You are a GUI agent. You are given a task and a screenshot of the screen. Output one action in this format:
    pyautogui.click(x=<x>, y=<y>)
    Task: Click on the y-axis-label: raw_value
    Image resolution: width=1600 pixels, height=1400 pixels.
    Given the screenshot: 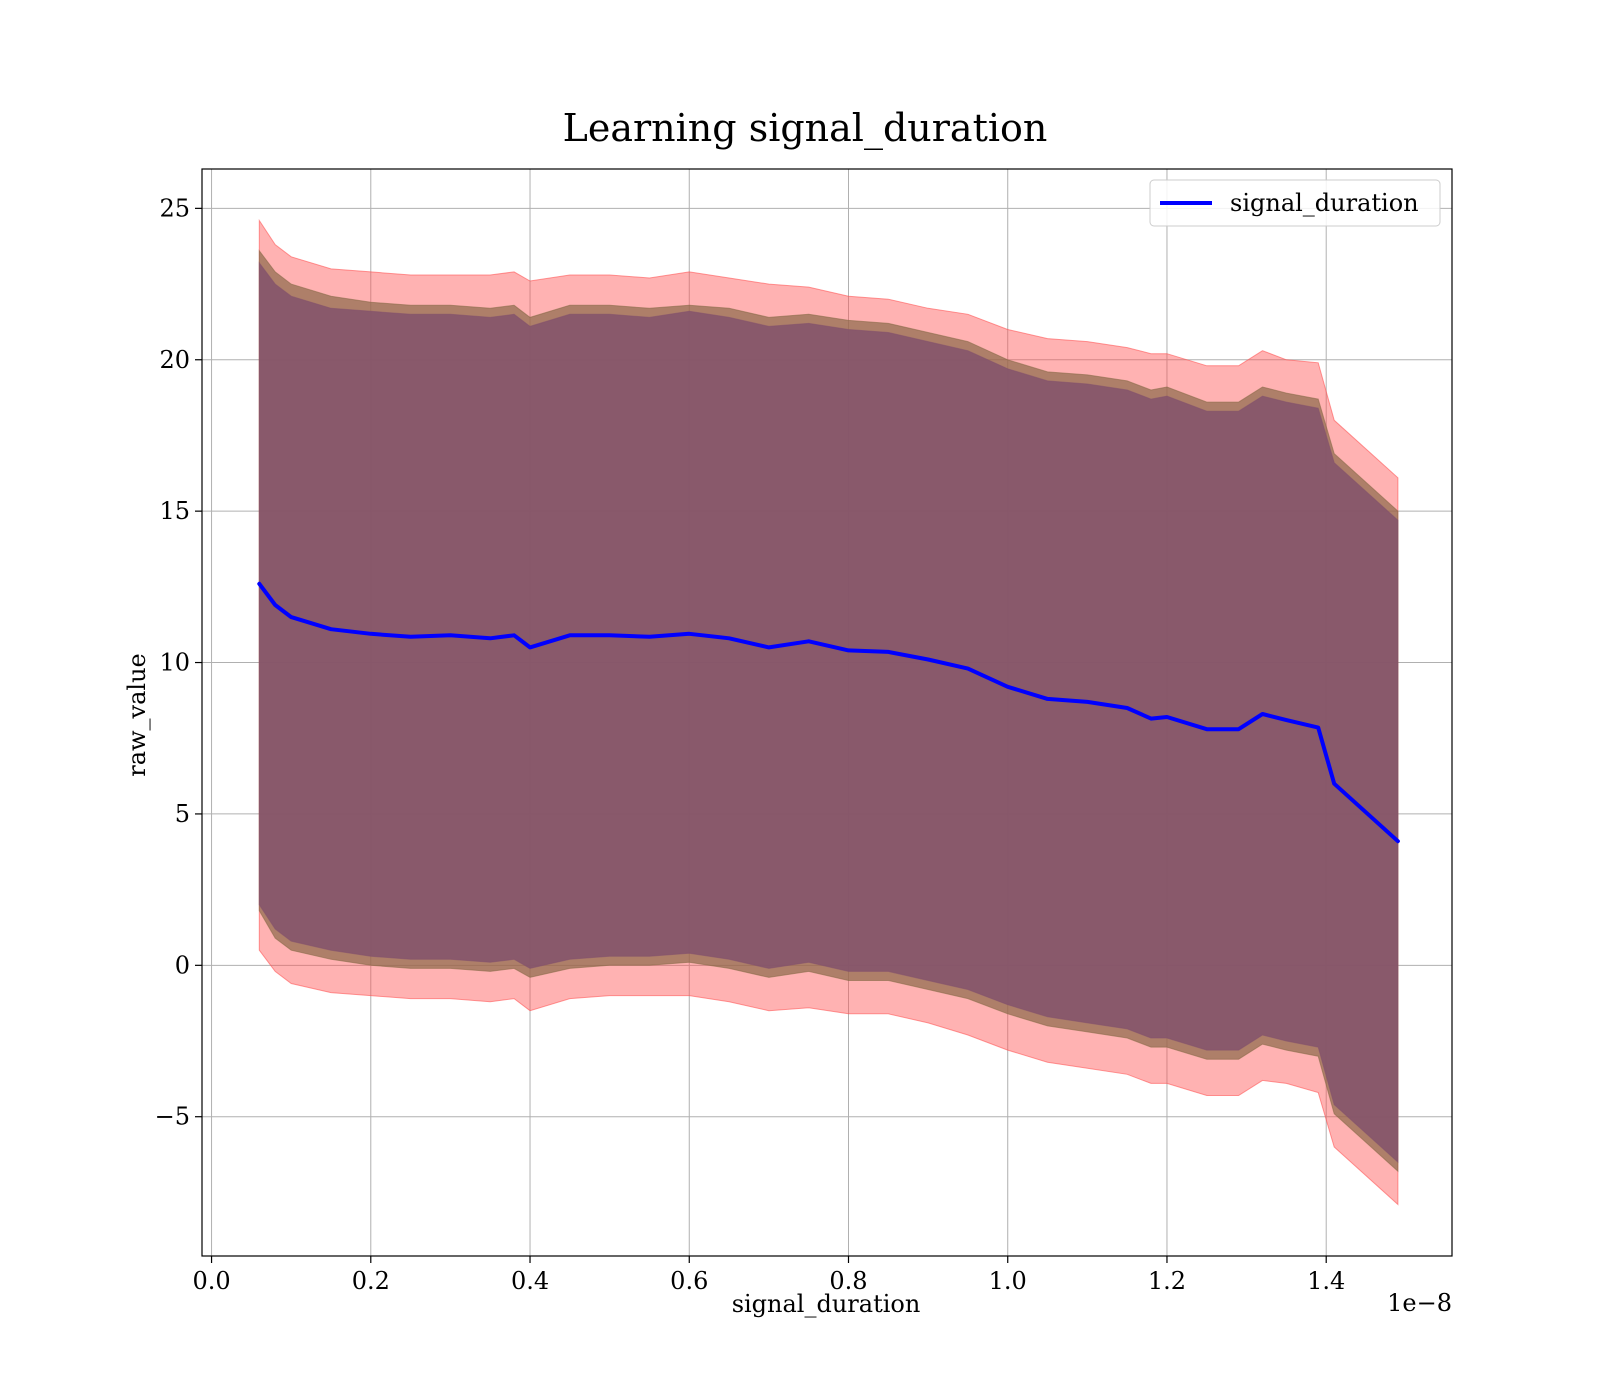 What is the action you would take?
    pyautogui.click(x=137, y=715)
    